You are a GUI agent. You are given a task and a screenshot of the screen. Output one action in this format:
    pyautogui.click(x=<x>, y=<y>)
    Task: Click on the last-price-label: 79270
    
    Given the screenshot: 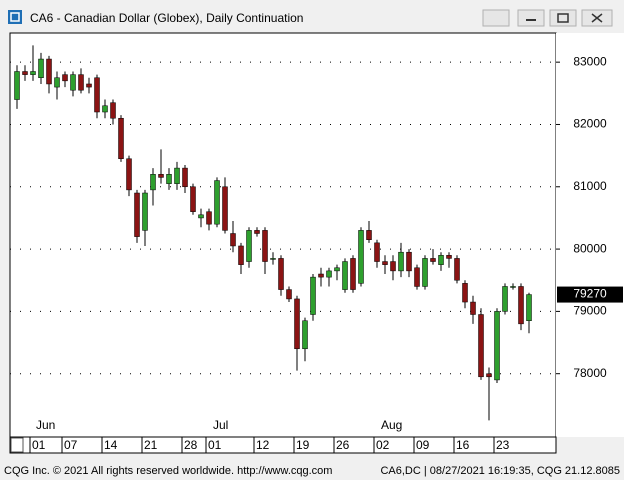 What is the action you would take?
    pyautogui.click(x=590, y=294)
    